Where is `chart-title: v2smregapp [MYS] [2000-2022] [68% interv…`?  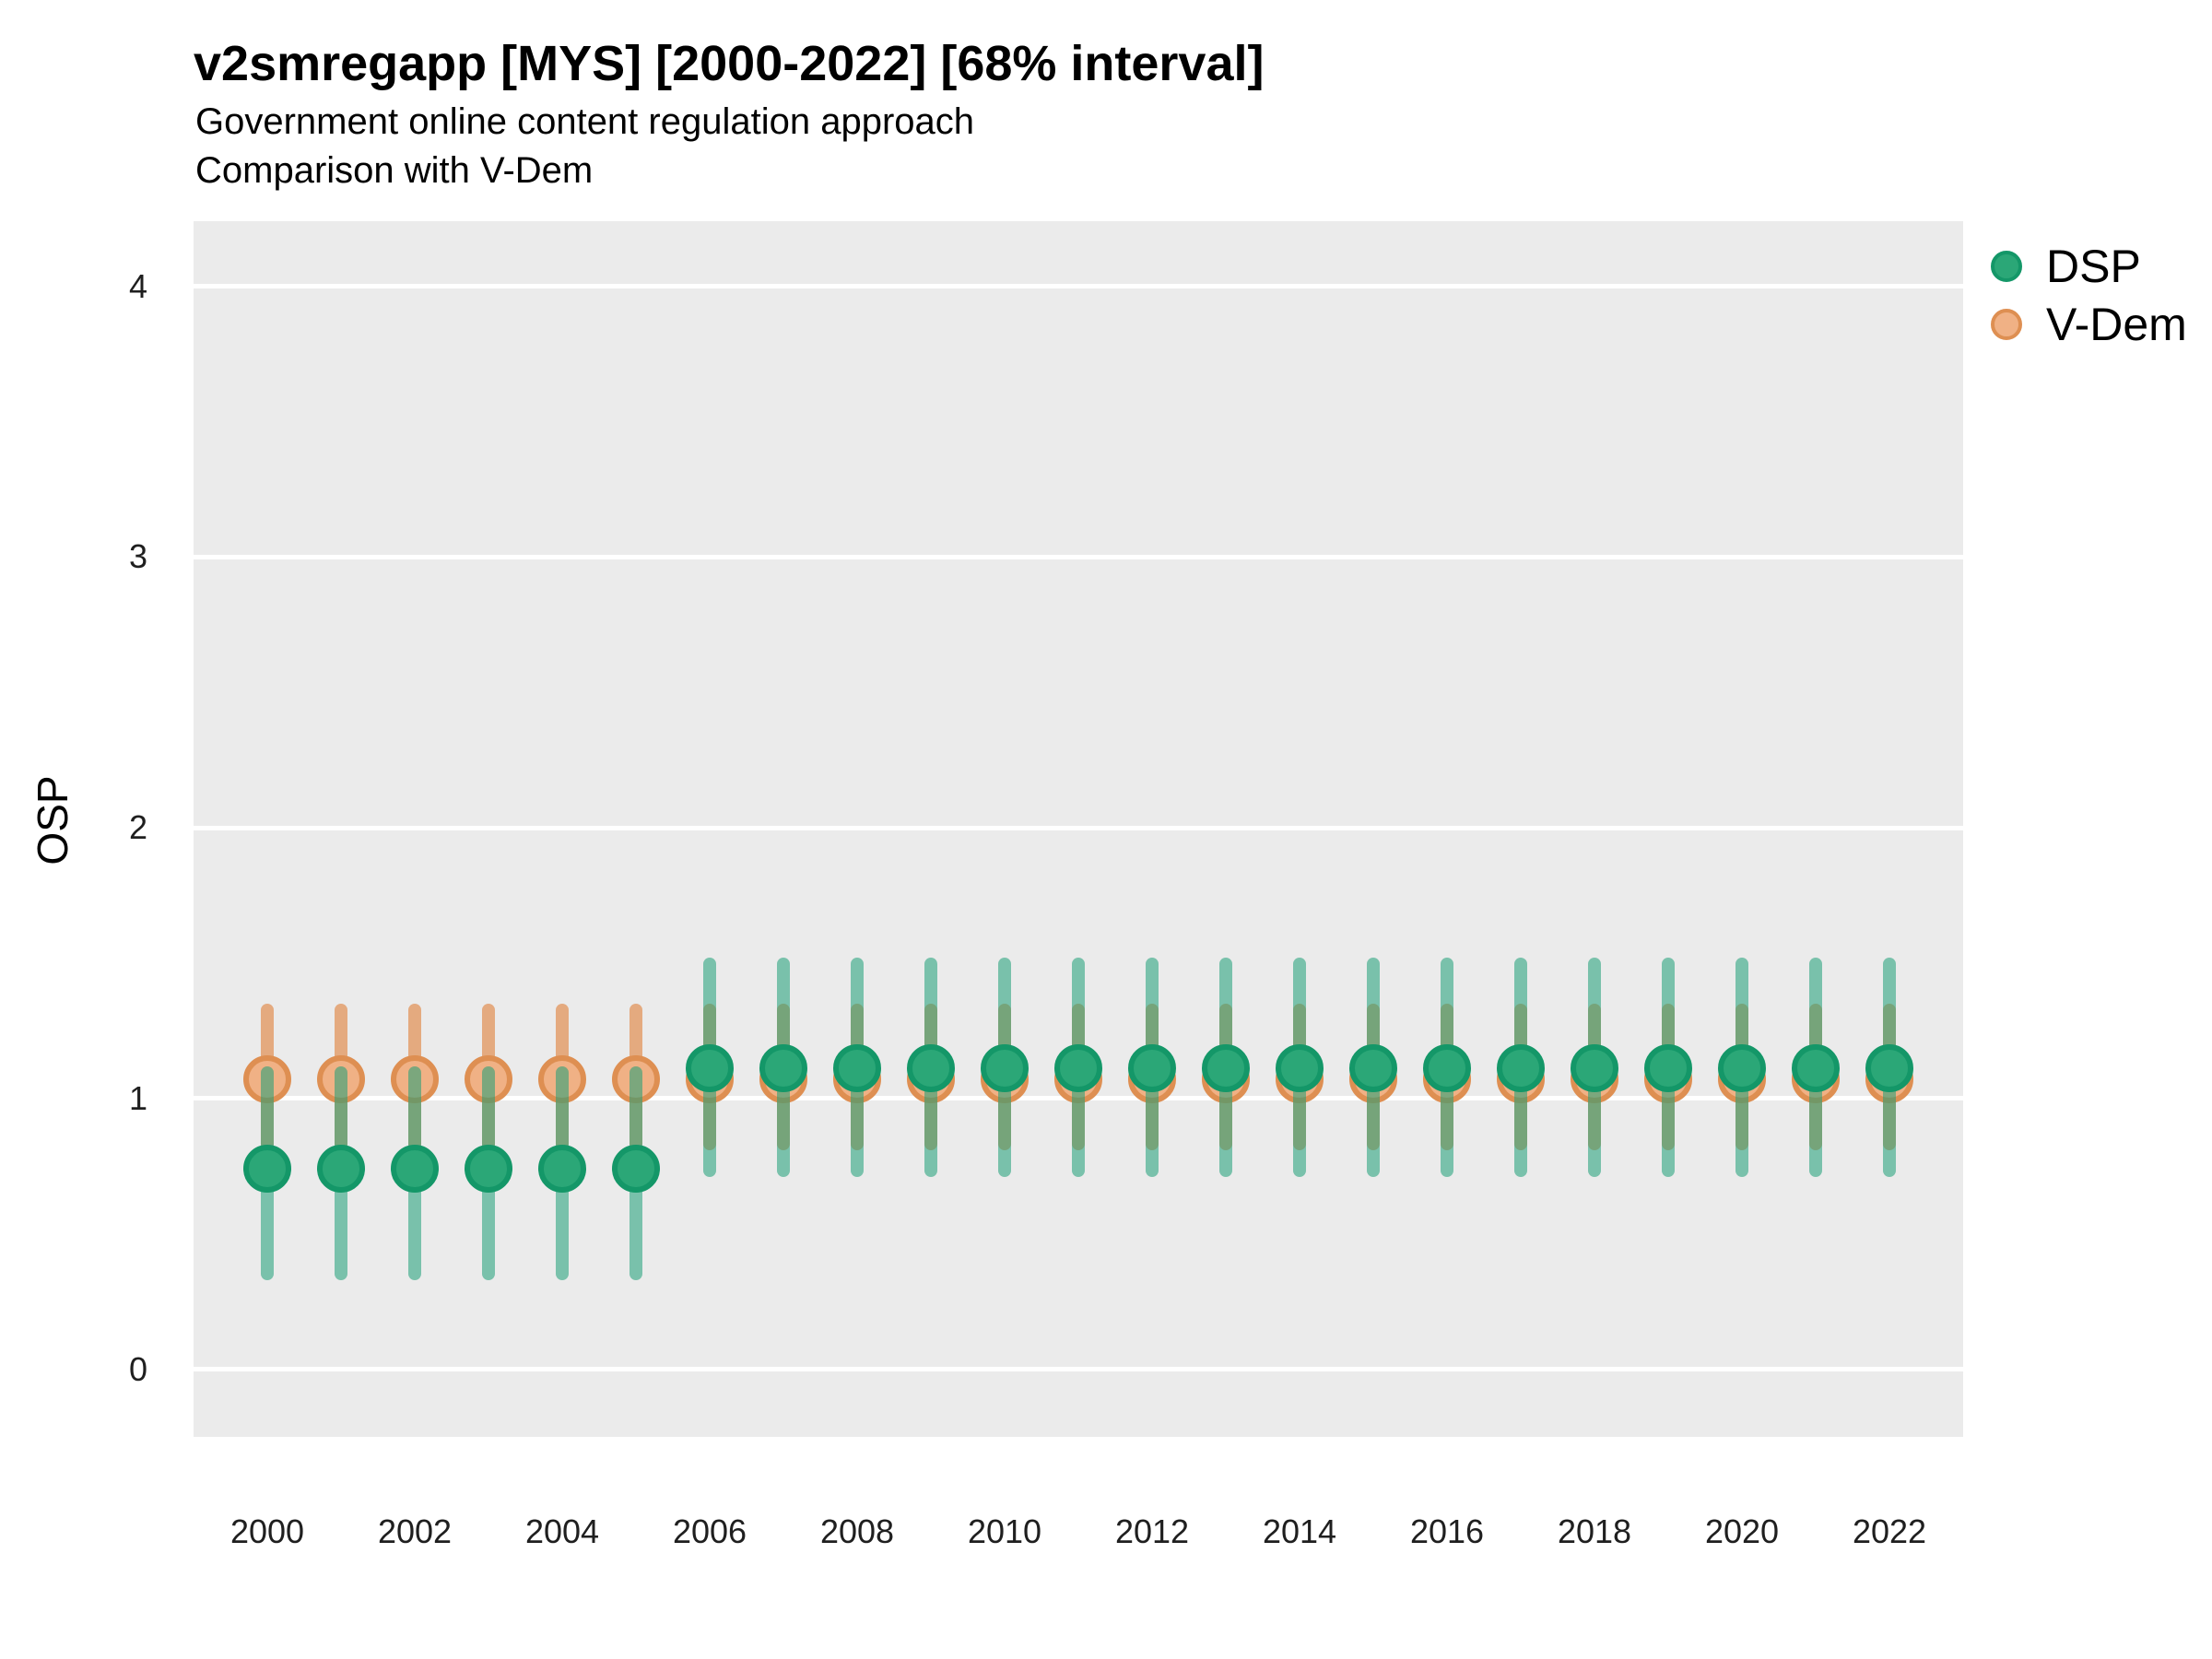 chart-title: v2smregapp [MYS] [2000-2022] [68% interv… is located at coordinates (729, 63).